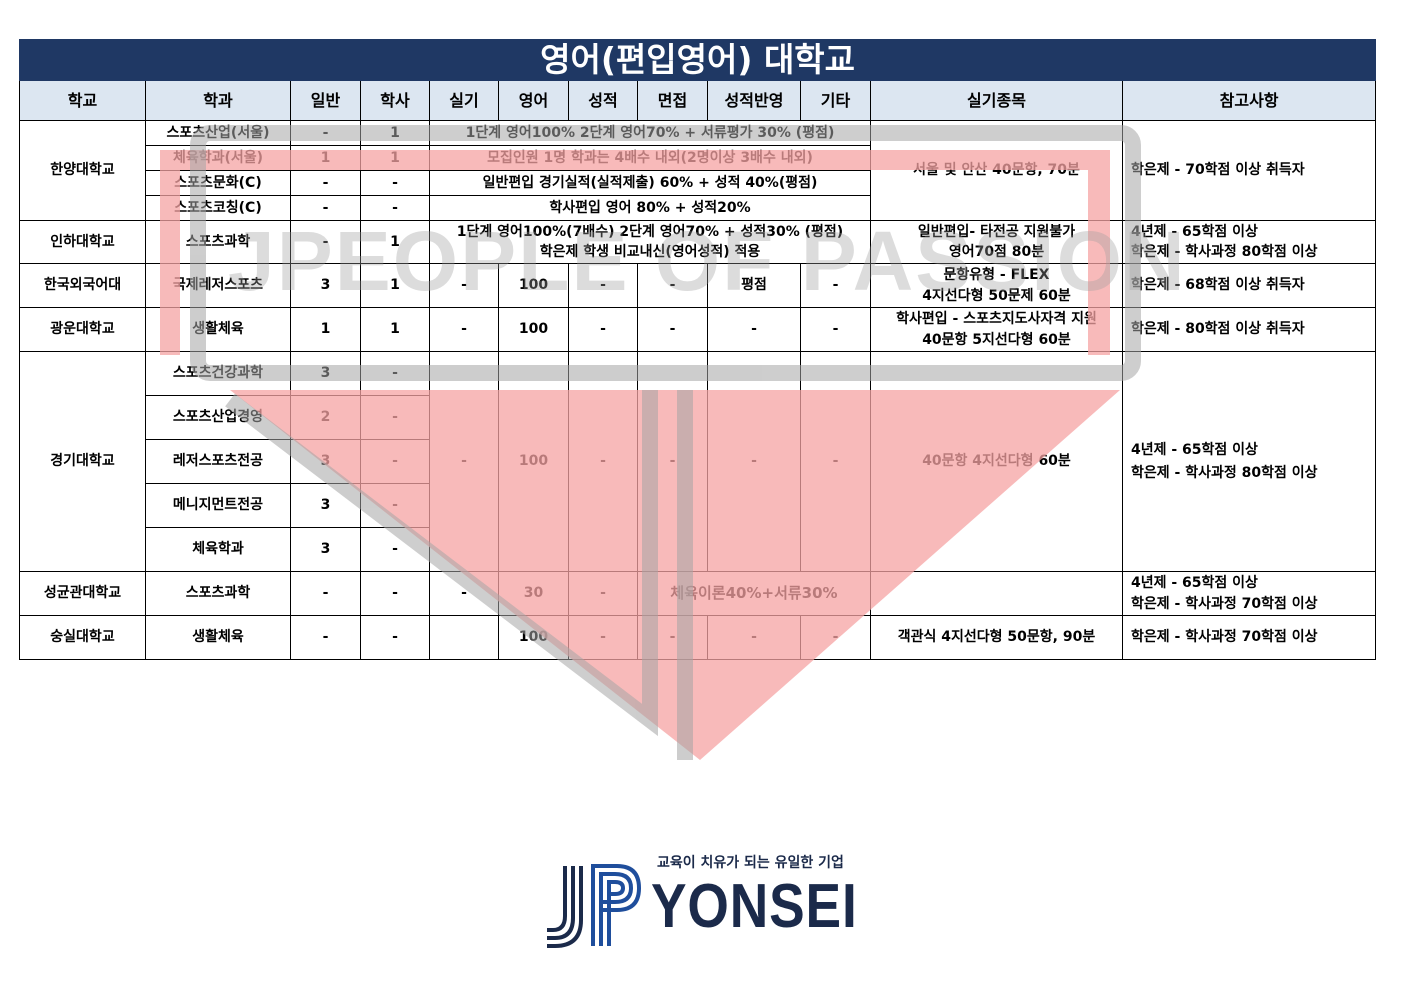  I want to click on header-notes: 참고사항, so click(1249, 100).